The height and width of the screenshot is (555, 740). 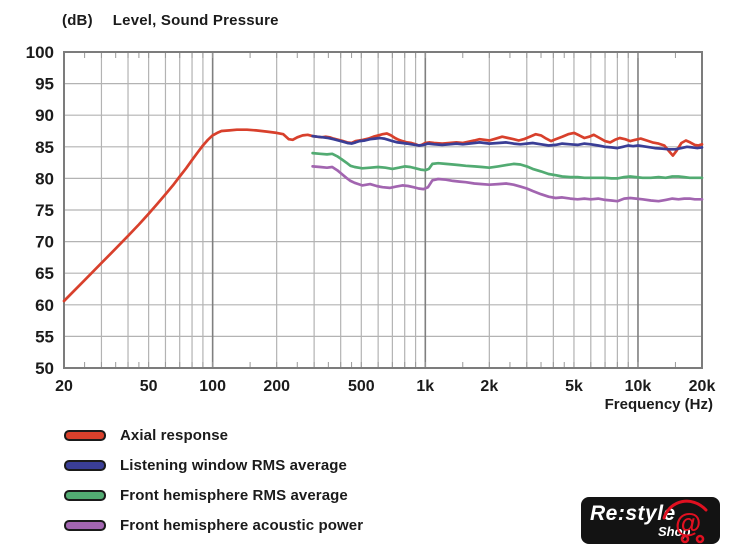 What do you see at coordinates (507, 184) in the screenshot?
I see `curve-front-hemisphere-acoustic-power` at bounding box center [507, 184].